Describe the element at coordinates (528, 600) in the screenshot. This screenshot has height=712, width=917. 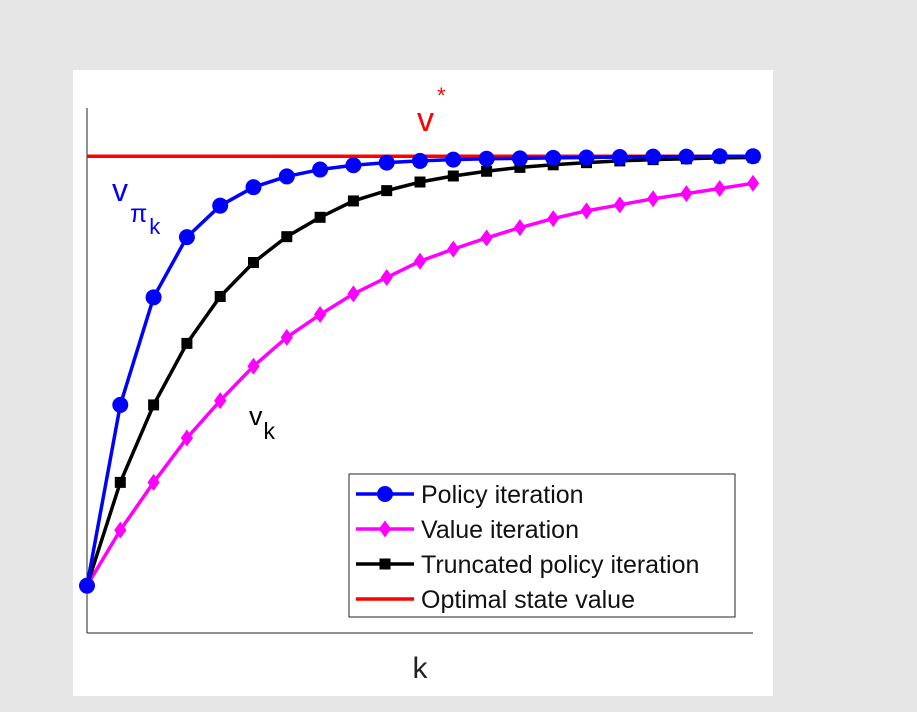
I see `legend-label-optimal-state-value: Optimal state value` at that location.